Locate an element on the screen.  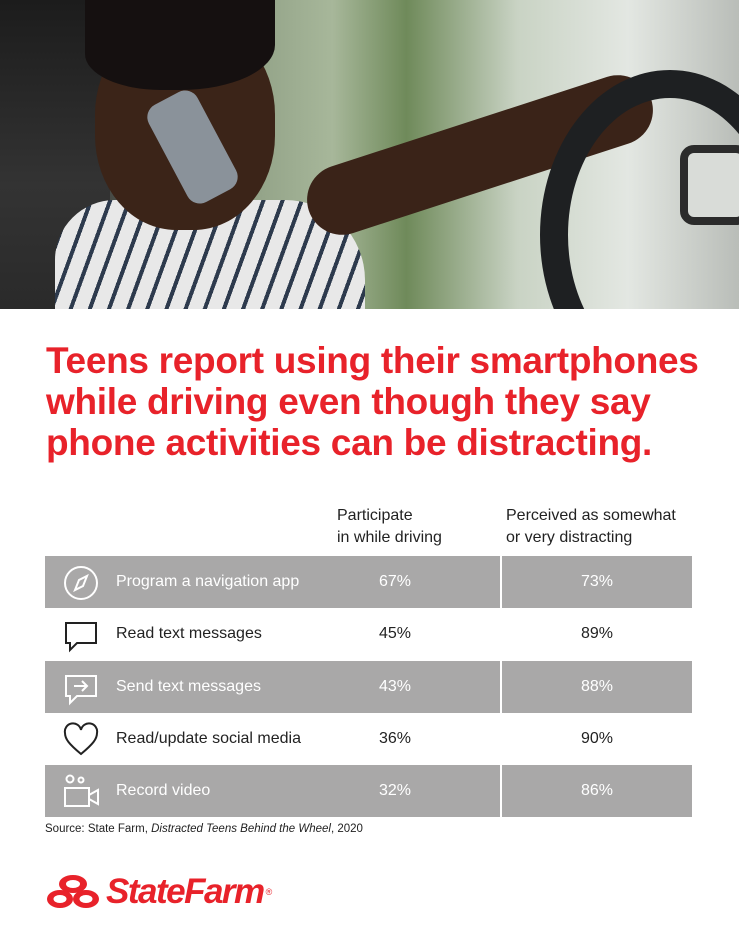
table-row: Record video 32% 86% is located at coordinates (368, 791).